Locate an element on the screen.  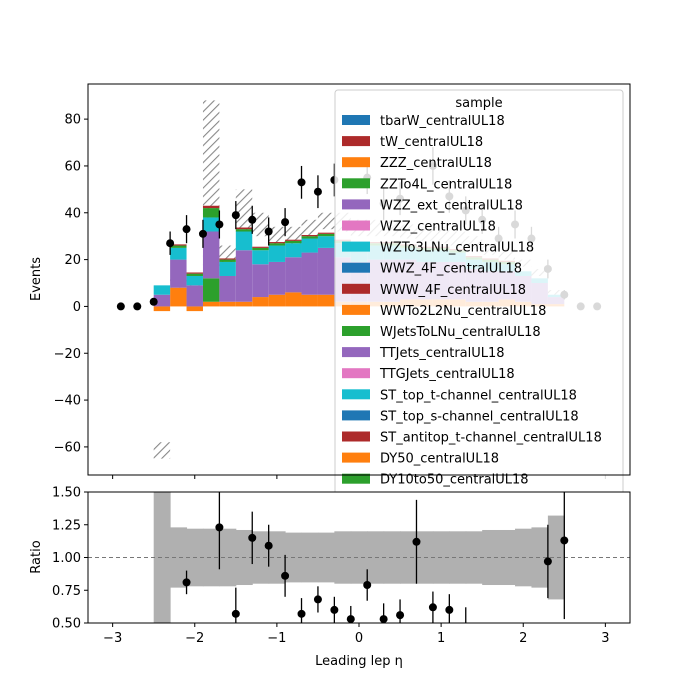
legend-label: ZZTo4L_centralUL18 is located at coordinates (446, 184).